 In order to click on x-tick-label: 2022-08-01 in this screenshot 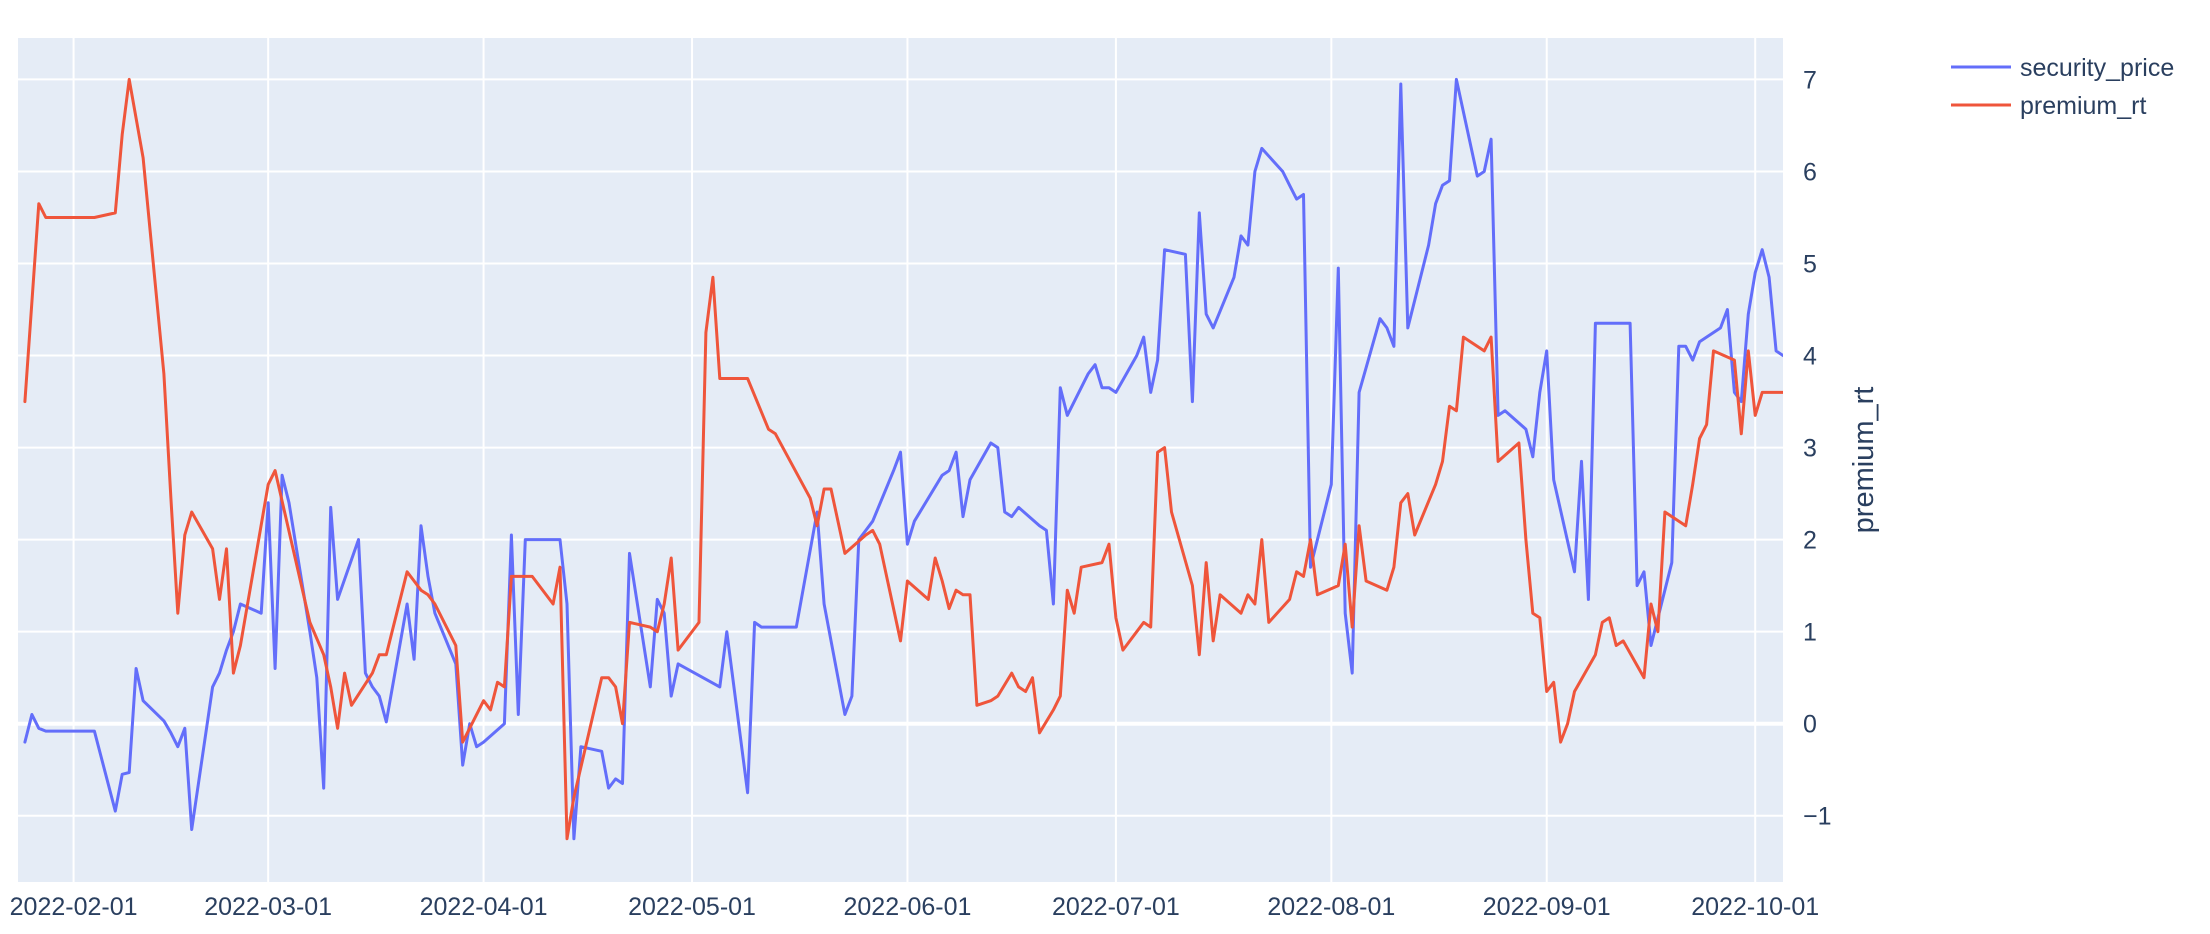, I will do `click(1331, 907)`.